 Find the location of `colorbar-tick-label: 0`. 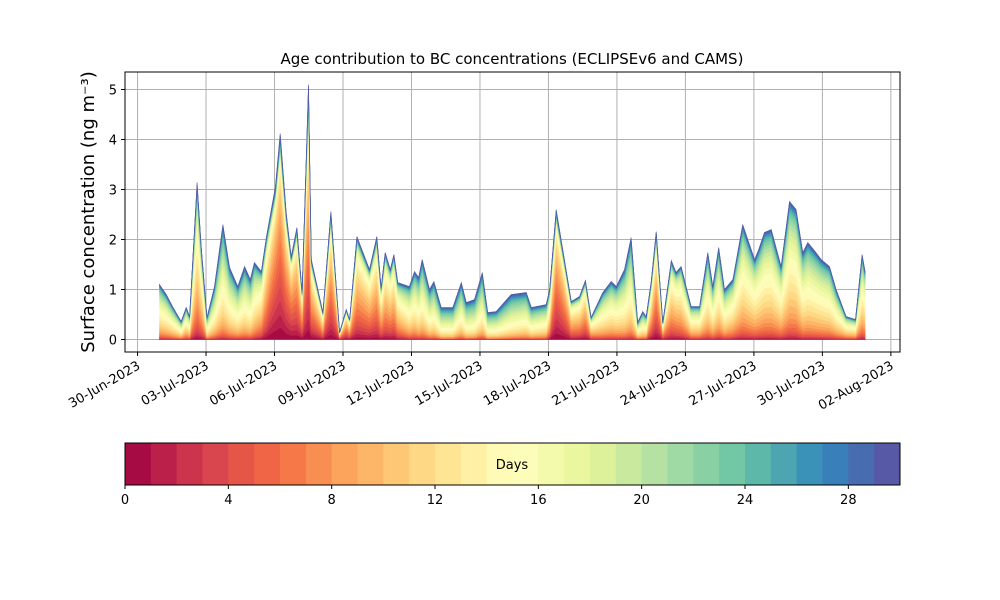

colorbar-tick-label: 0 is located at coordinates (125, 500).